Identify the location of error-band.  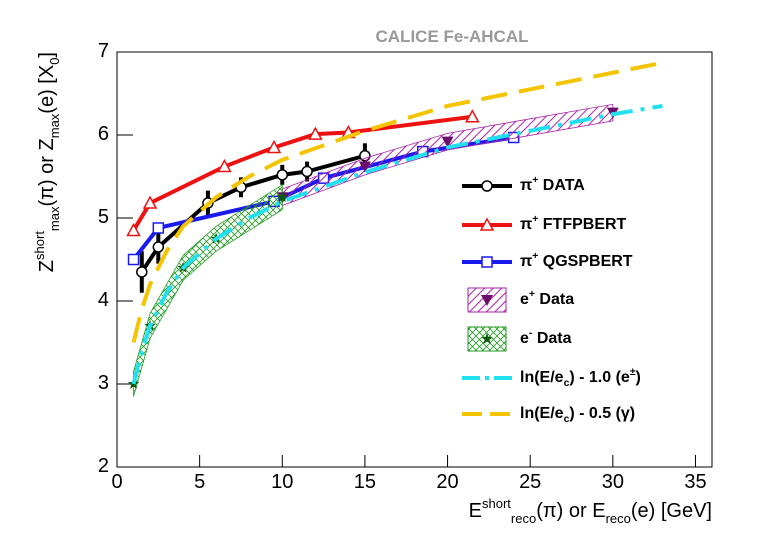
(208, 290).